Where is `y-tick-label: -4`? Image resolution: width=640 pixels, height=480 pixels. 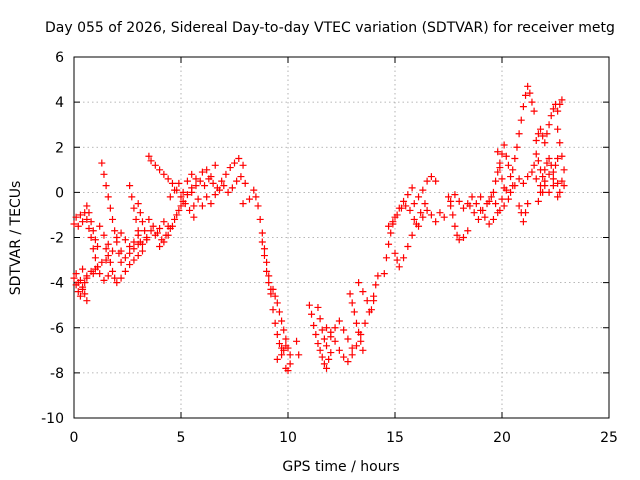 y-tick-label: -4 is located at coordinates (57, 284).